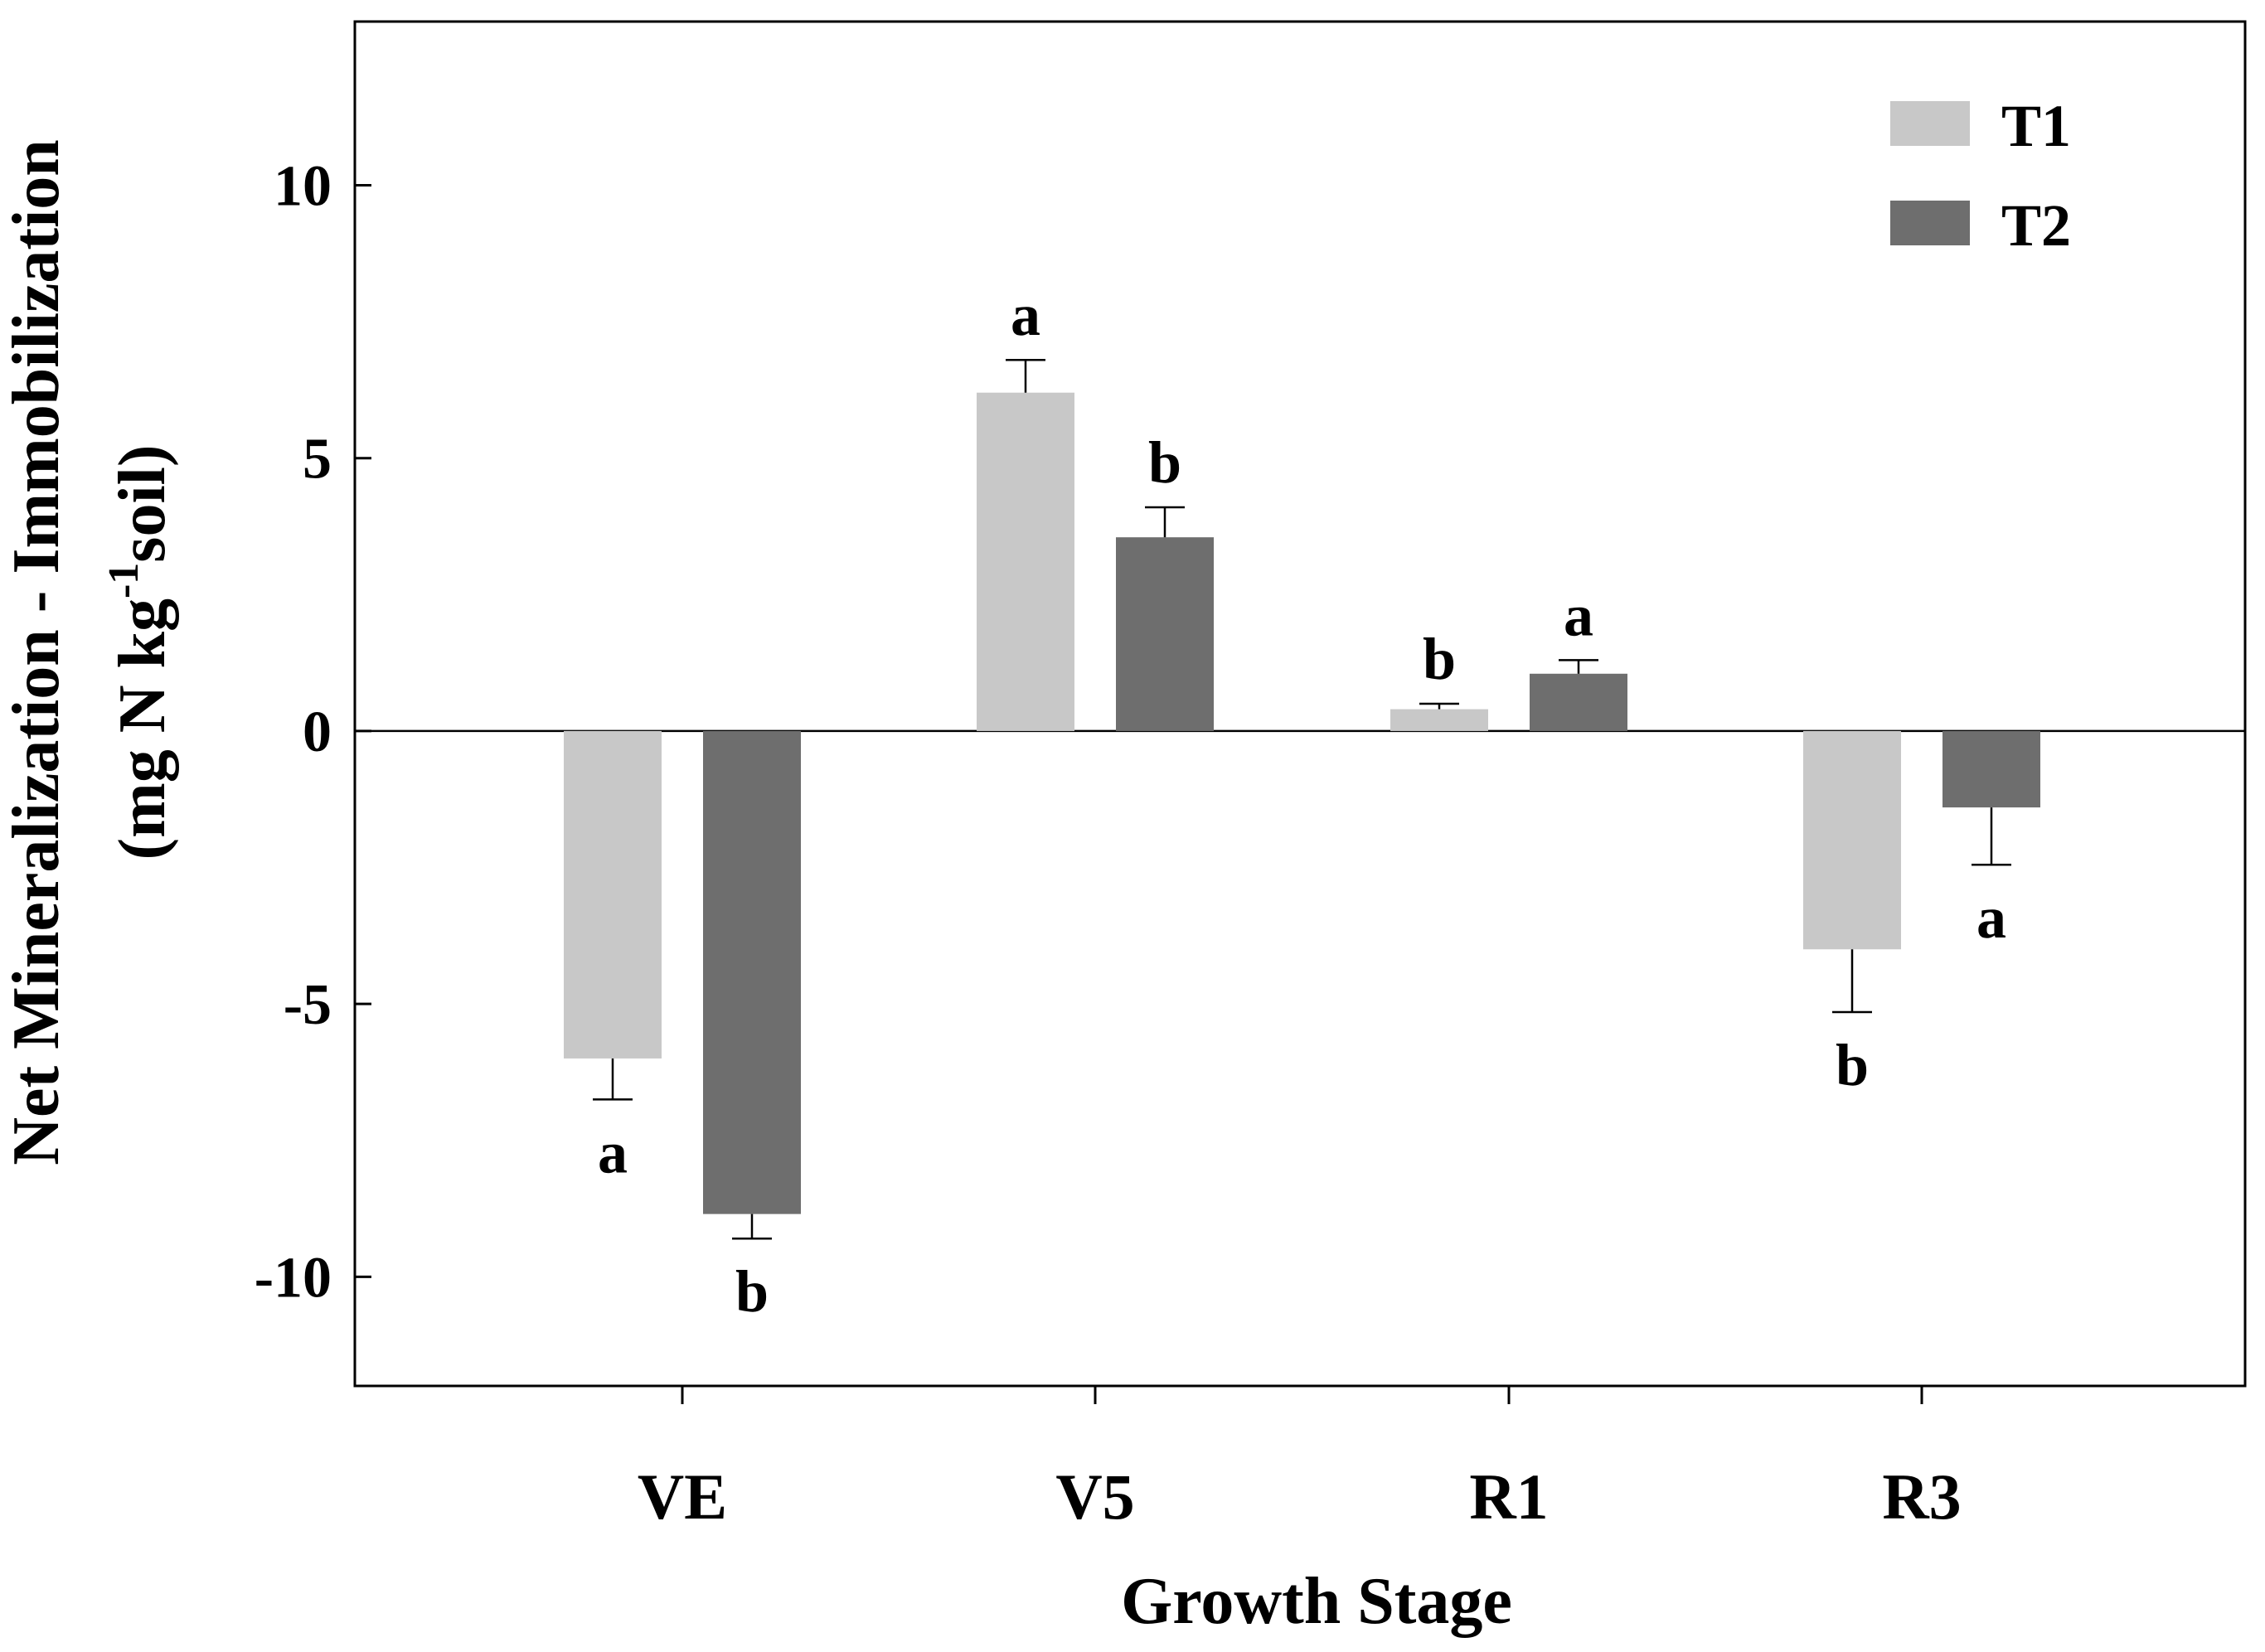  What do you see at coordinates (1316, 1601) in the screenshot?
I see `x-axis-title: Growth Stage` at bounding box center [1316, 1601].